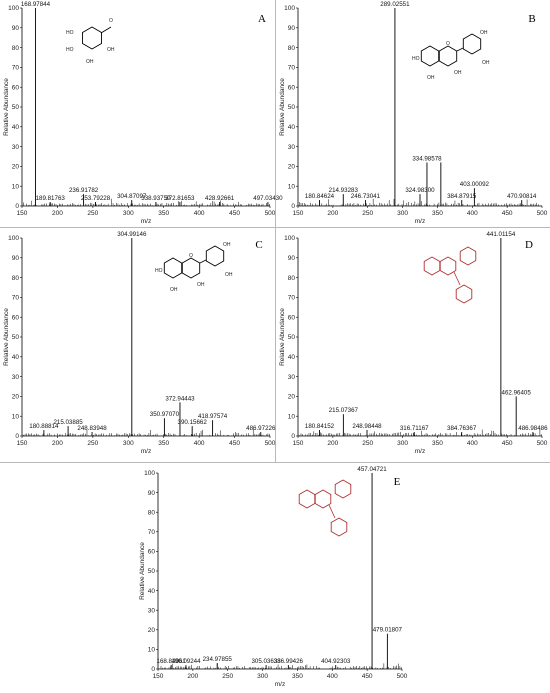  I want to click on peak-label: 404.92303, so click(336, 661).